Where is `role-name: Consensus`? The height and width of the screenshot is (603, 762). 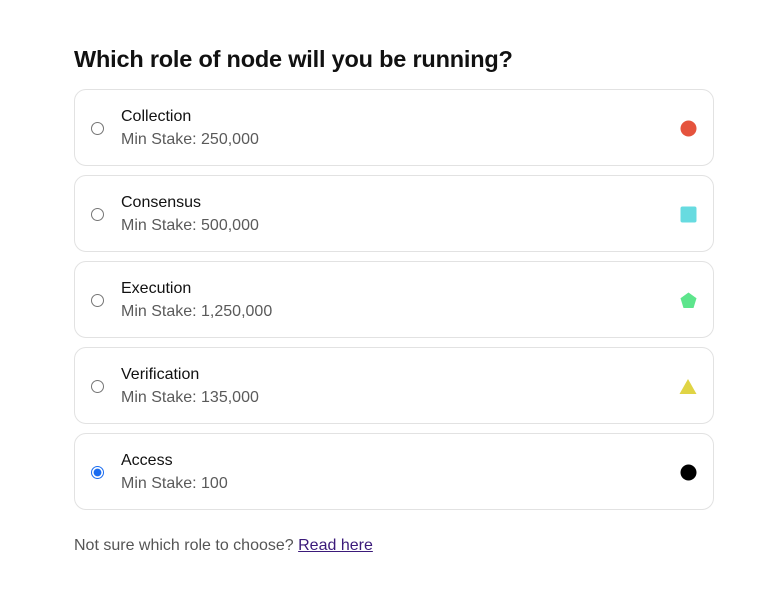
role-name: Consensus is located at coordinates (161, 202).